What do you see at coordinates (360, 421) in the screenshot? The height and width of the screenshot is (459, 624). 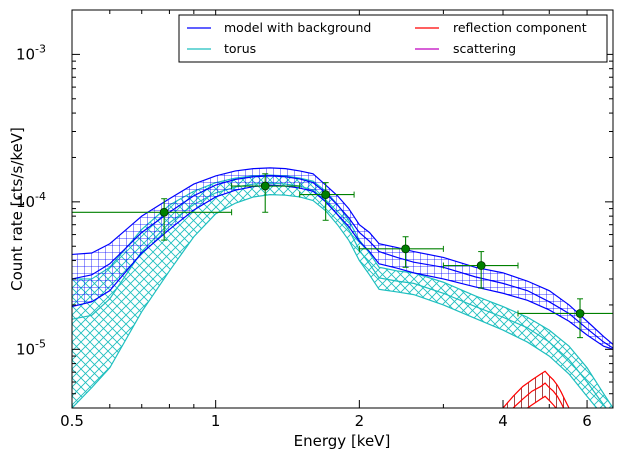 I see `x-tick-label: 2` at bounding box center [360, 421].